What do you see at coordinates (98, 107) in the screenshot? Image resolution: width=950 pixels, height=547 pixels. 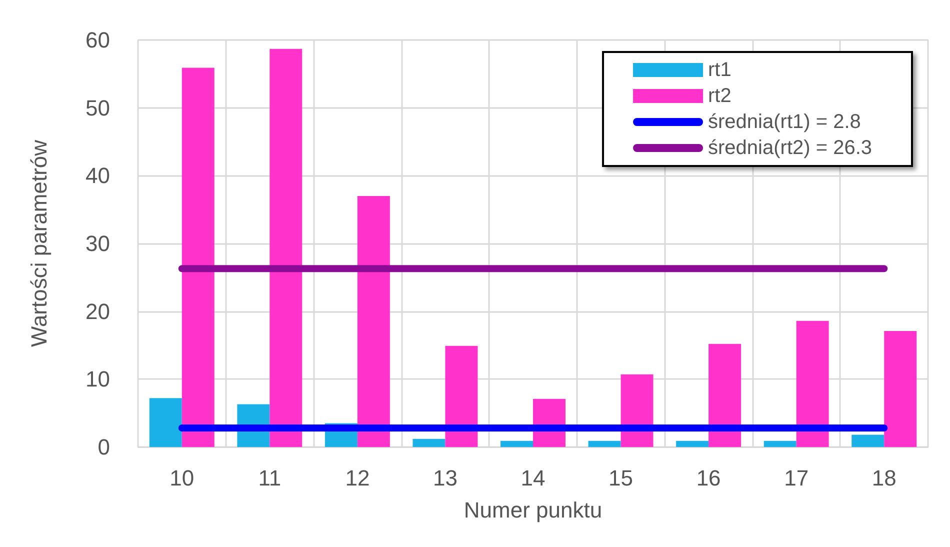 I see `y-tick-label: 50` at bounding box center [98, 107].